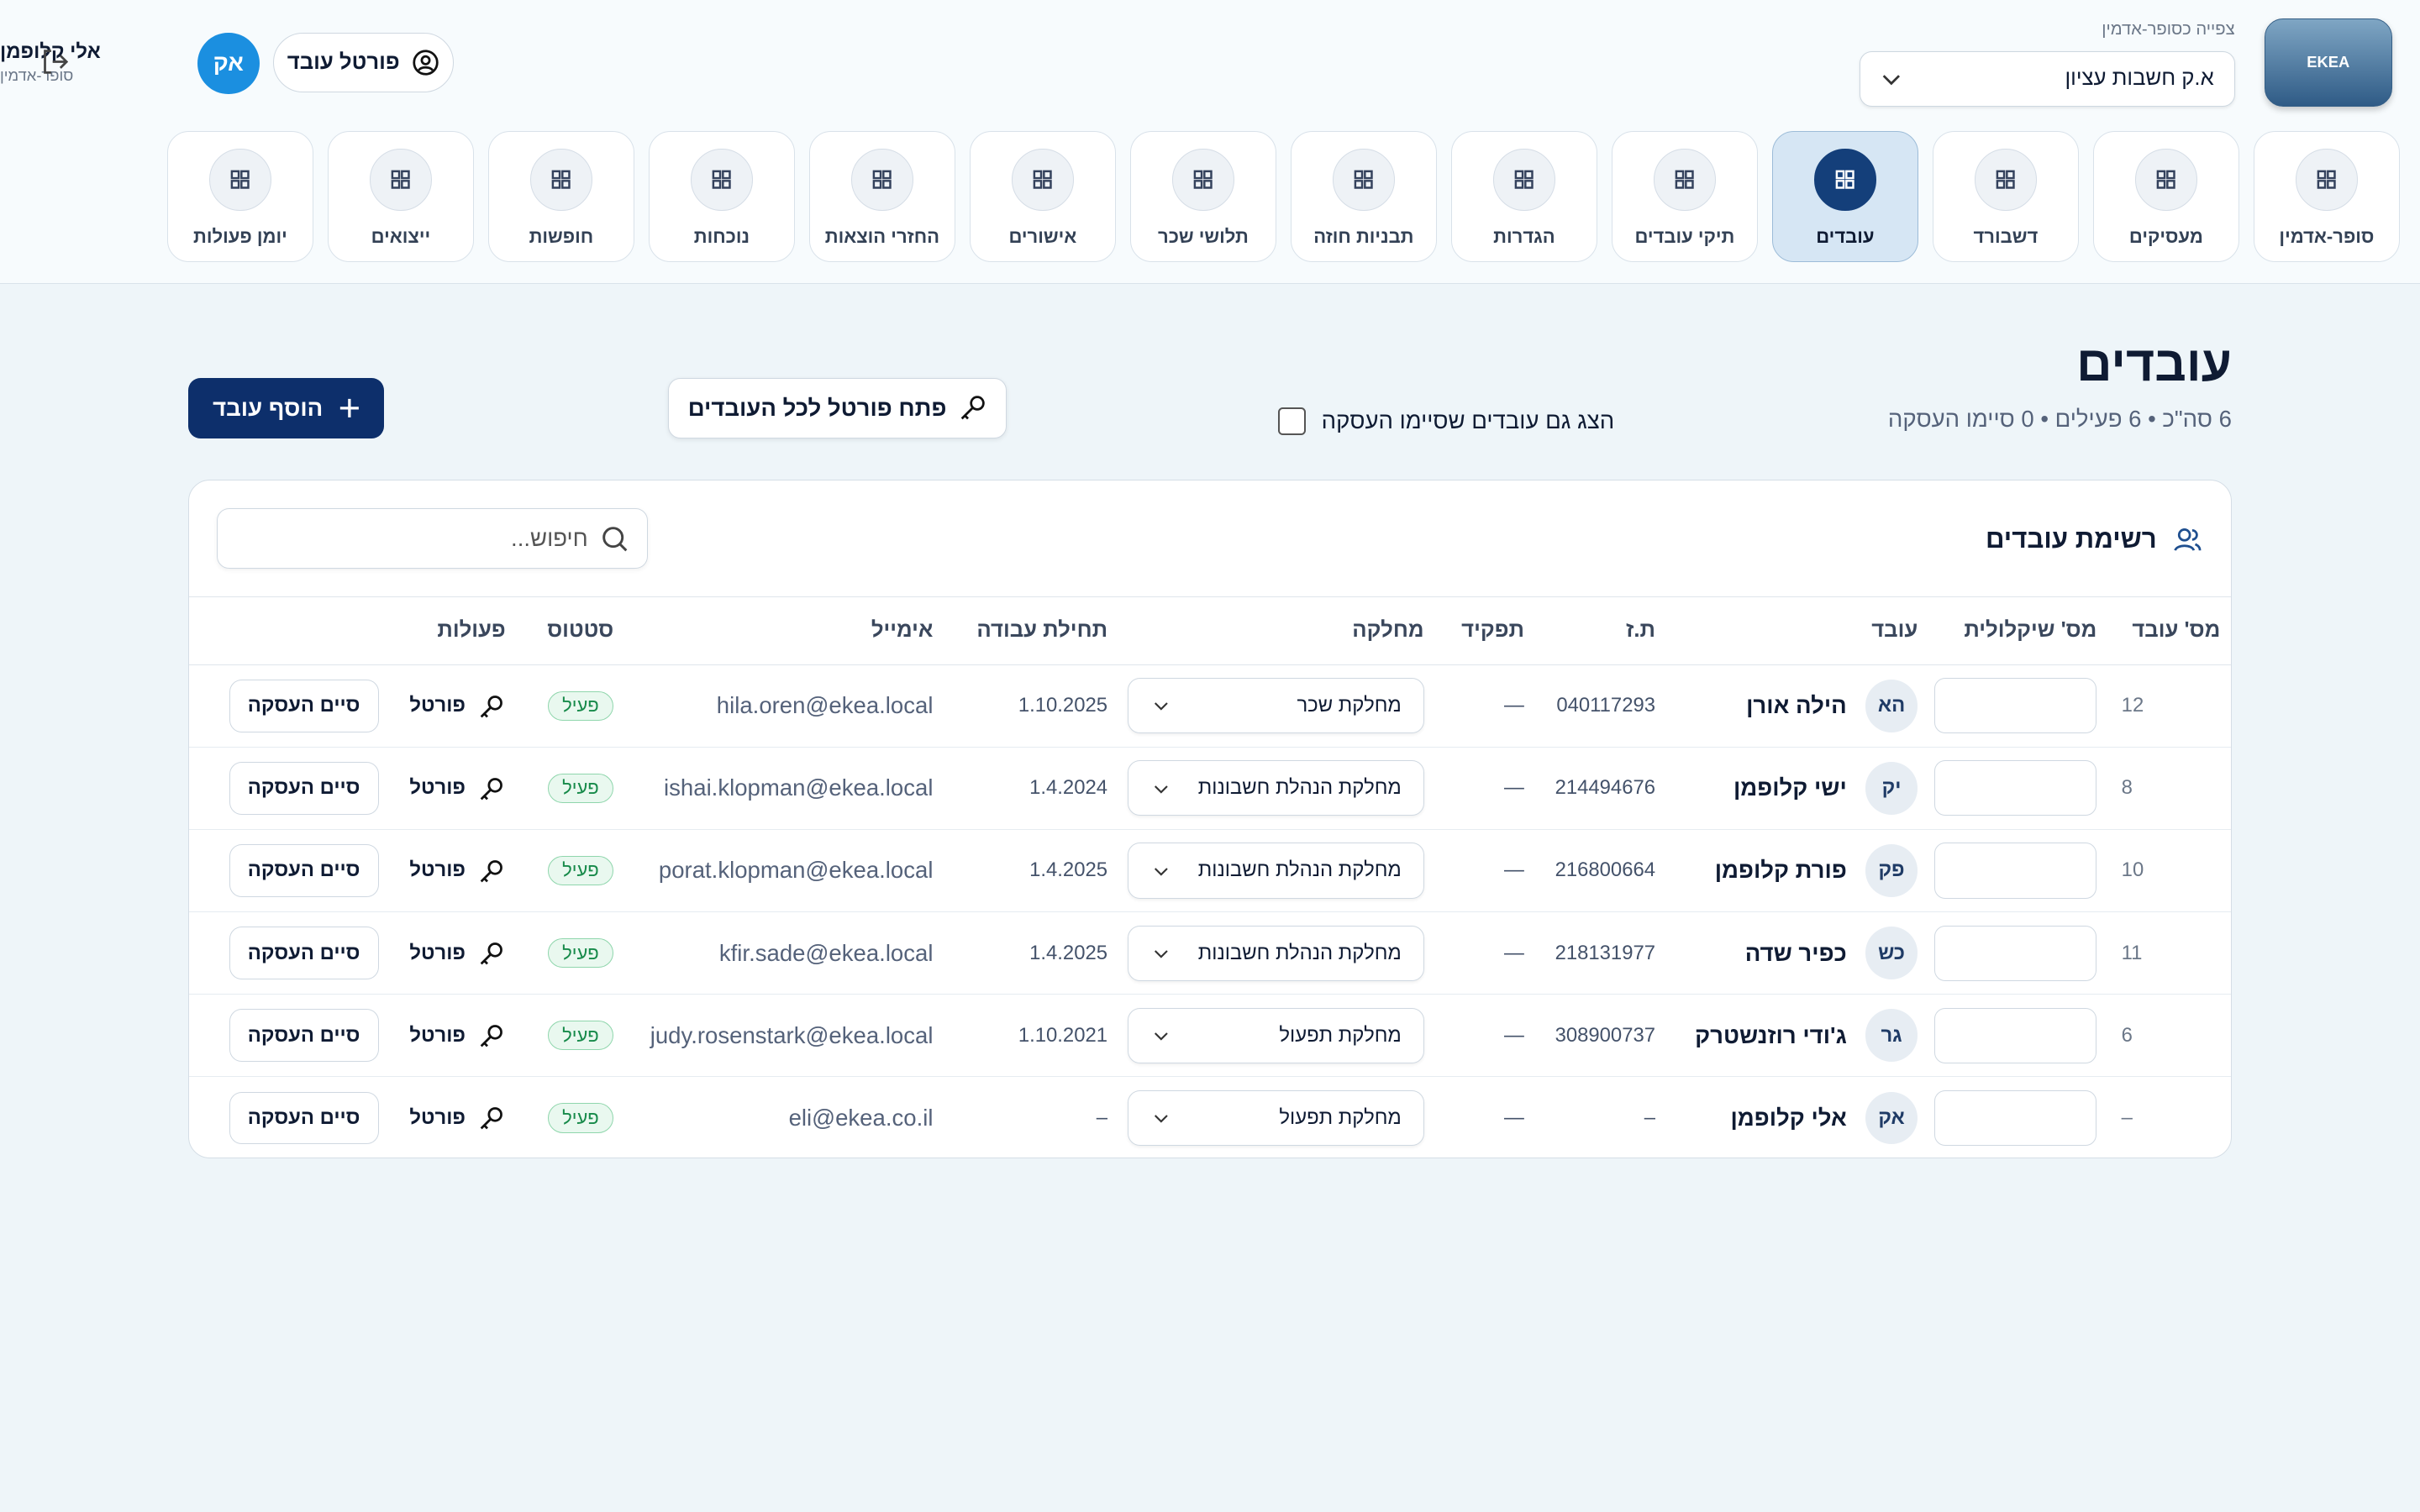  What do you see at coordinates (1602, 1036) in the screenshot?
I see `id-number: 308900737` at bounding box center [1602, 1036].